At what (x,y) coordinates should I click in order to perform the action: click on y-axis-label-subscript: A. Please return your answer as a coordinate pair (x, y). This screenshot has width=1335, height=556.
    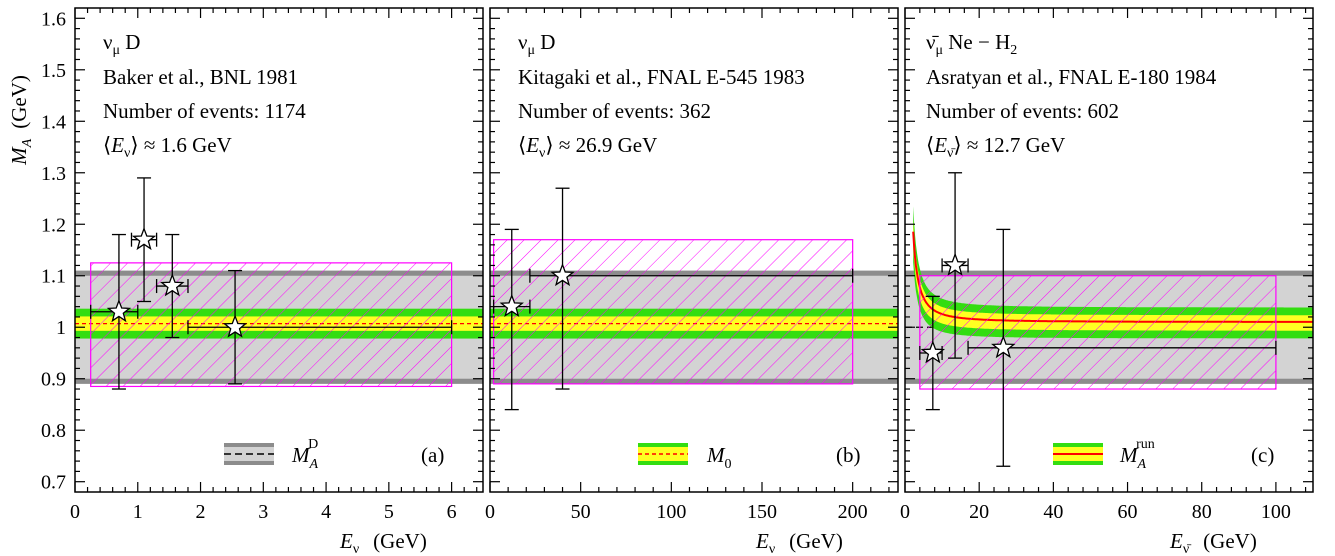
    Looking at the image, I should click on (27, 143).